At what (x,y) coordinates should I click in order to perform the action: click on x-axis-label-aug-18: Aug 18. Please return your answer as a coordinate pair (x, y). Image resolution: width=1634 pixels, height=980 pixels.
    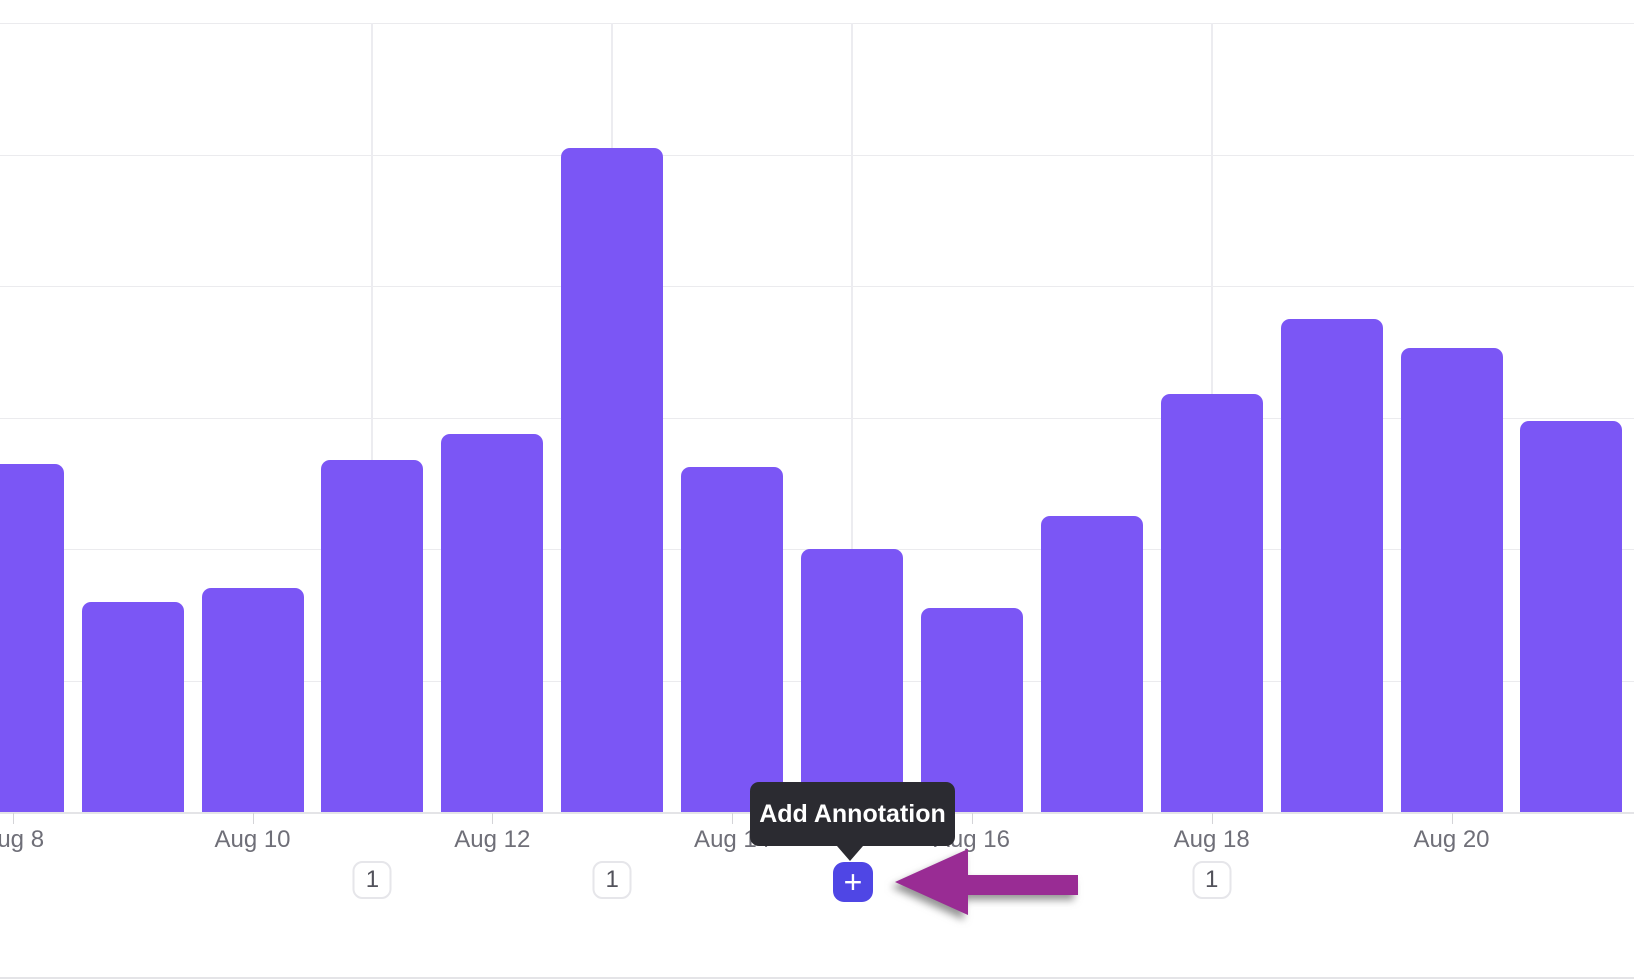
    Looking at the image, I should click on (1211, 839).